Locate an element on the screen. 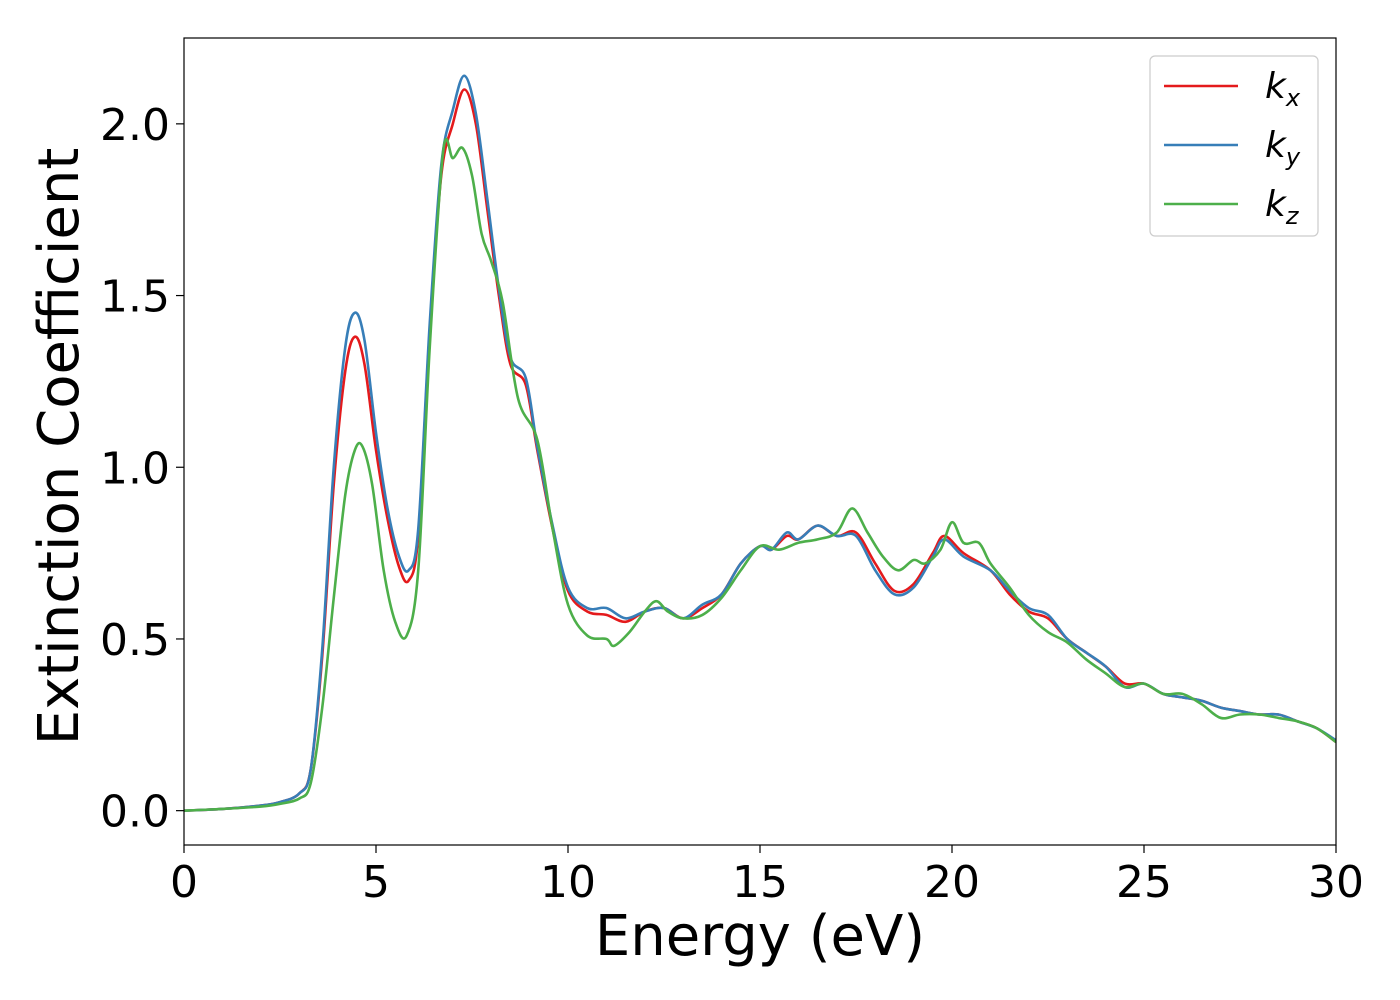 The width and height of the screenshot is (1400, 1000). x-tick-label: 20 is located at coordinates (952, 882).